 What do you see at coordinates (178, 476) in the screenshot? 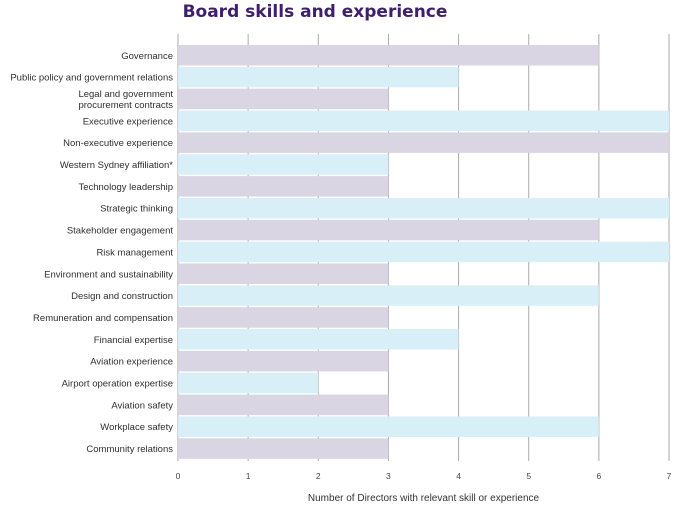
I see `x-tick-label-0: 0` at bounding box center [178, 476].